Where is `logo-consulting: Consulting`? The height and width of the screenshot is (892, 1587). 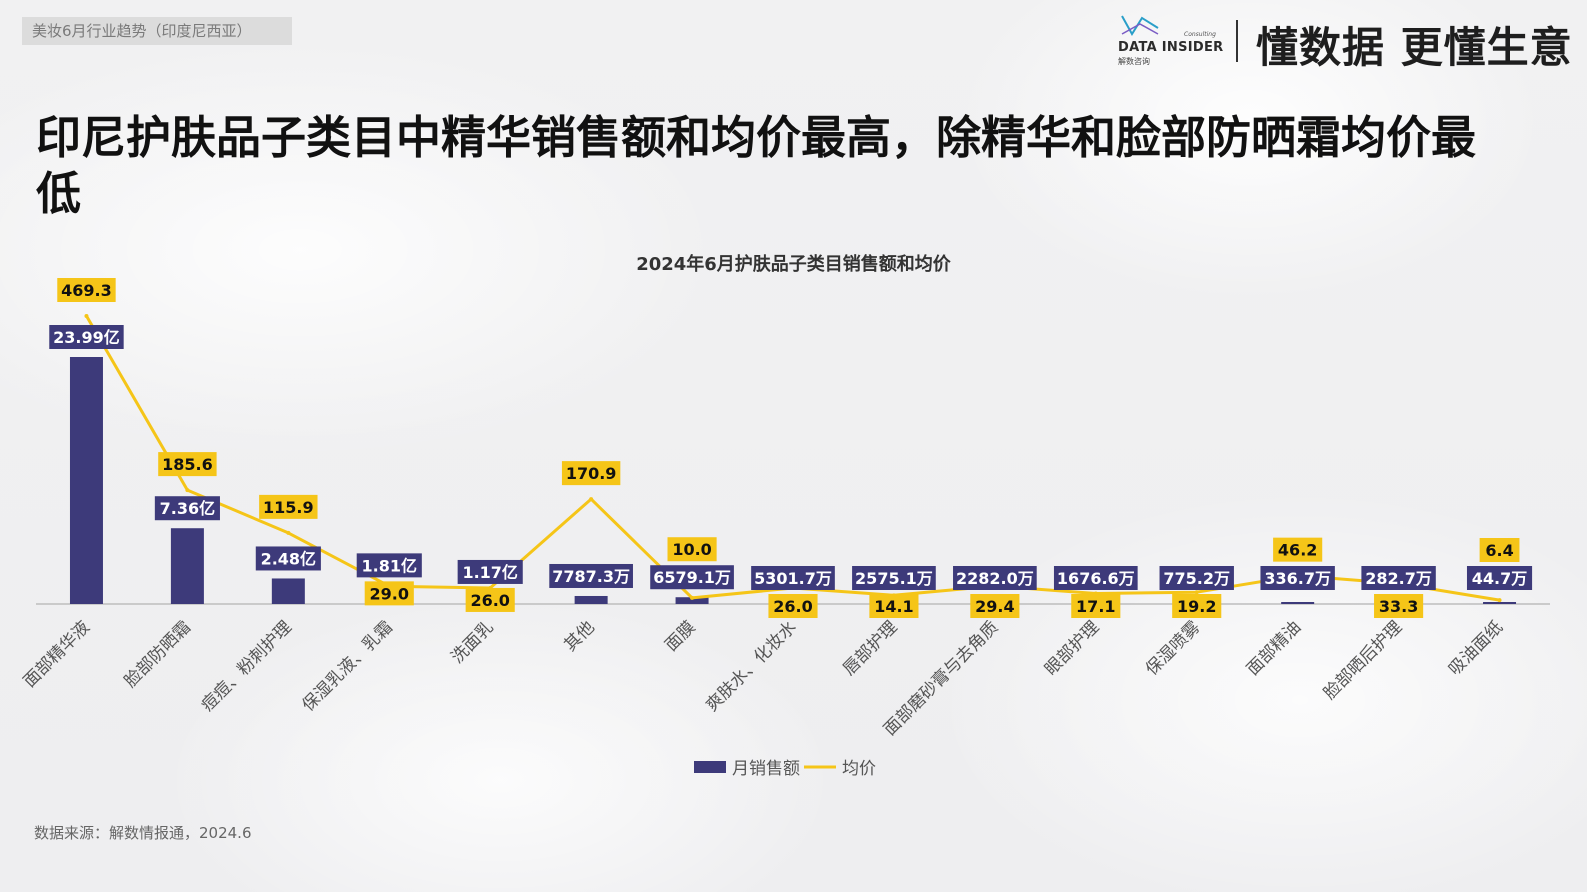 logo-consulting: Consulting is located at coordinates (1200, 34).